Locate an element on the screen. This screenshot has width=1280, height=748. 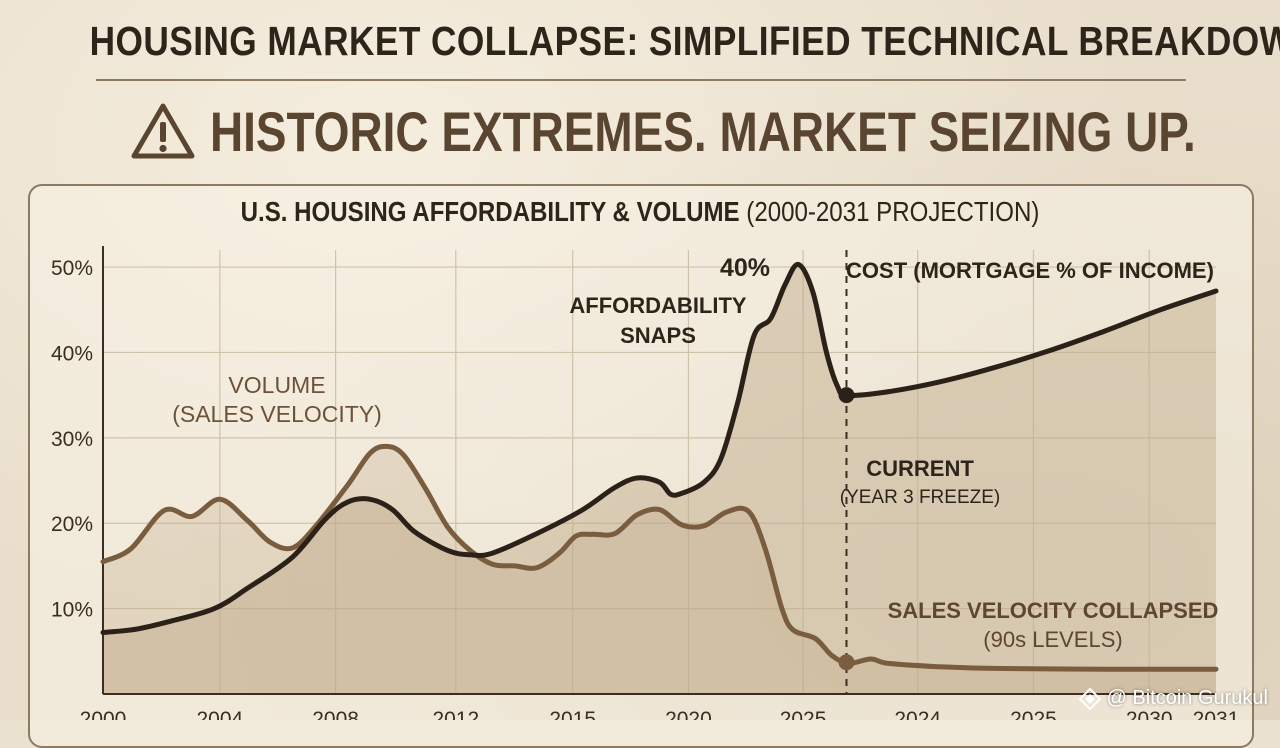
affordability-label-line2: SNAPS is located at coordinates (658, 335).